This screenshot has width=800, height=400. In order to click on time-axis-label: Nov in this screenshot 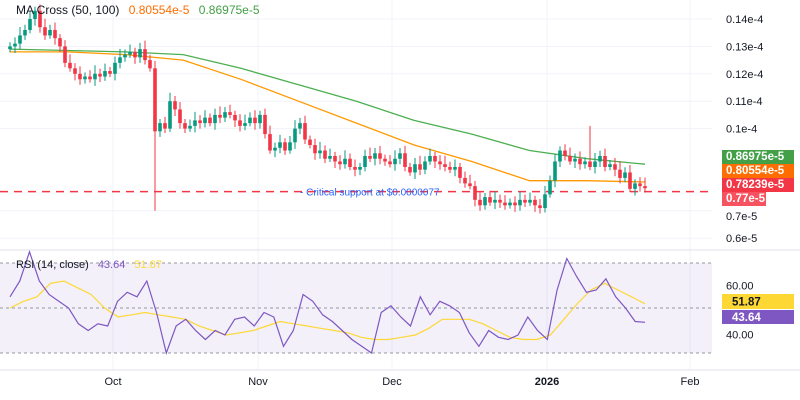, I will do `click(258, 382)`.